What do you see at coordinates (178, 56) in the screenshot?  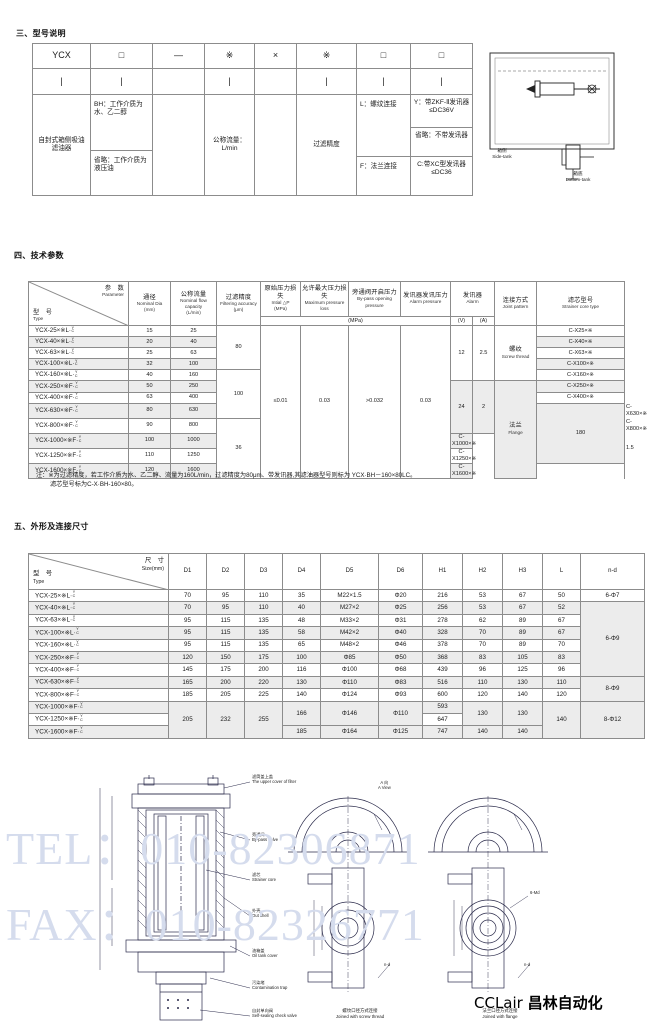 I see `model-symbol-cell: —` at bounding box center [178, 56].